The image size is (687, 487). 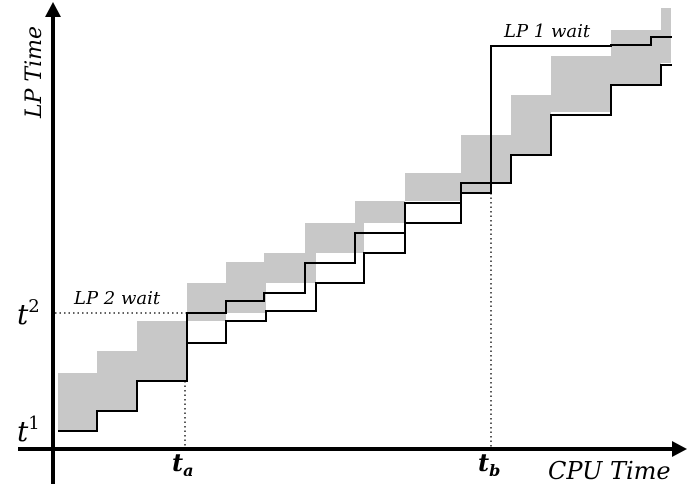 I want to click on y-axis-arrowhead, so click(x=53, y=9).